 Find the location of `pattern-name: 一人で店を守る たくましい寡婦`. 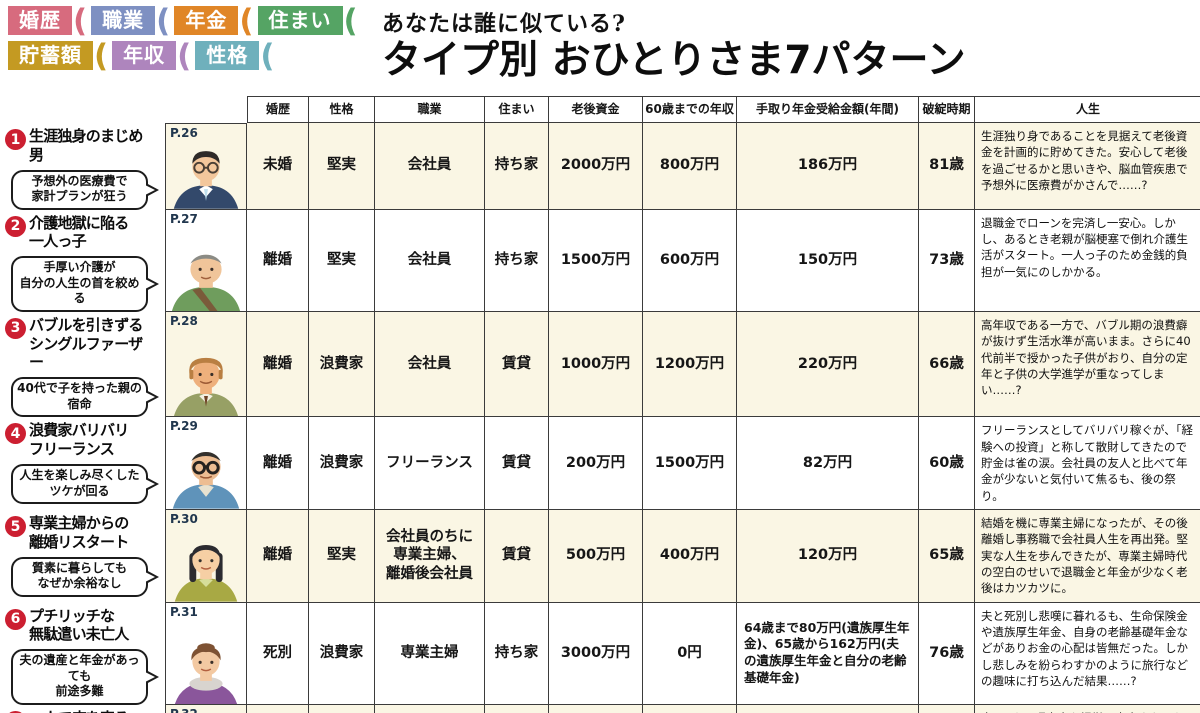

pattern-name: 一人で店を守る たくましい寡婦 is located at coordinates (79, 711).